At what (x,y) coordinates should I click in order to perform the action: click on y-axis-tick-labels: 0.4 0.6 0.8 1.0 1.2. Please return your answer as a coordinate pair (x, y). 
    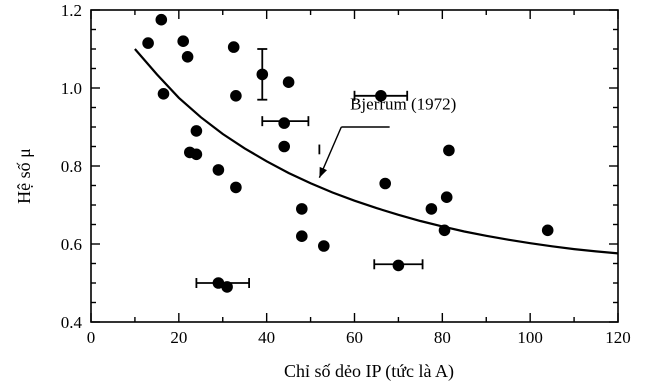
    Looking at the image, I should click on (72, 166).